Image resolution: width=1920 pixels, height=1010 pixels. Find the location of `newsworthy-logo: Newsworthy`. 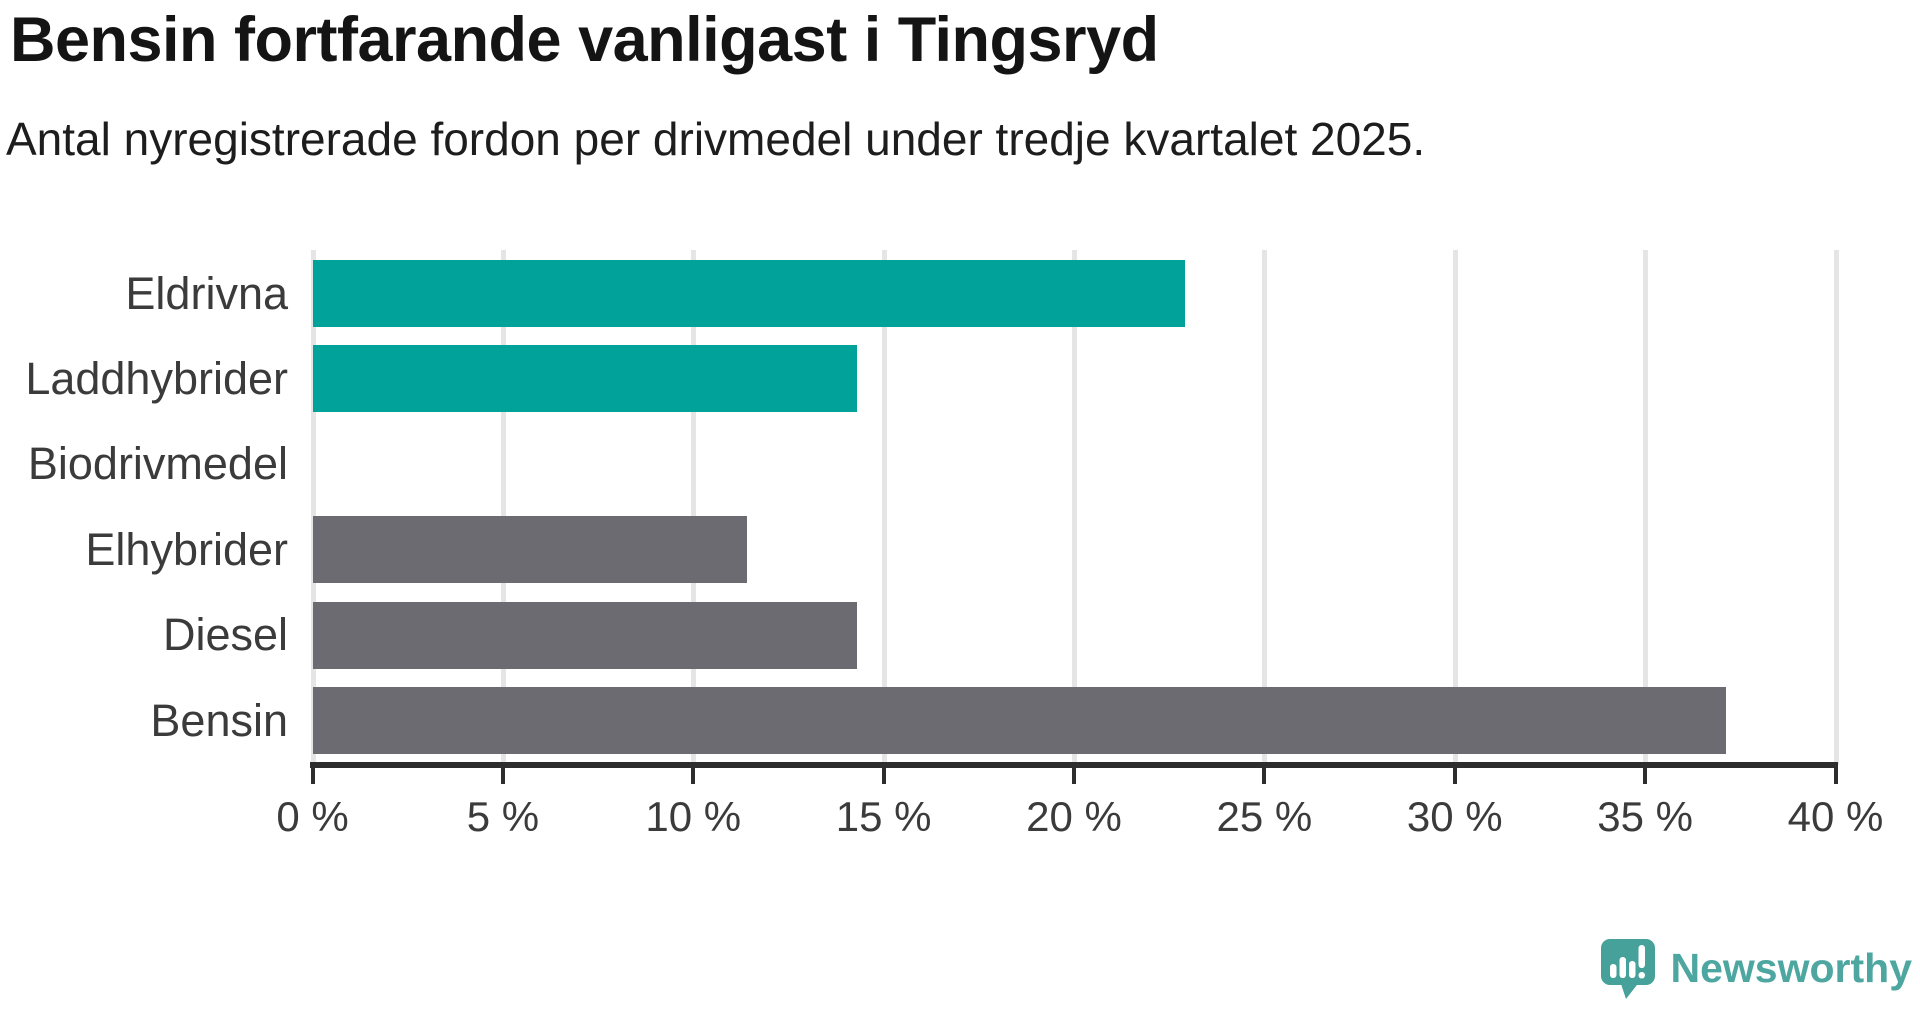

newsworthy-logo: Newsworthy is located at coordinates (1756, 968).